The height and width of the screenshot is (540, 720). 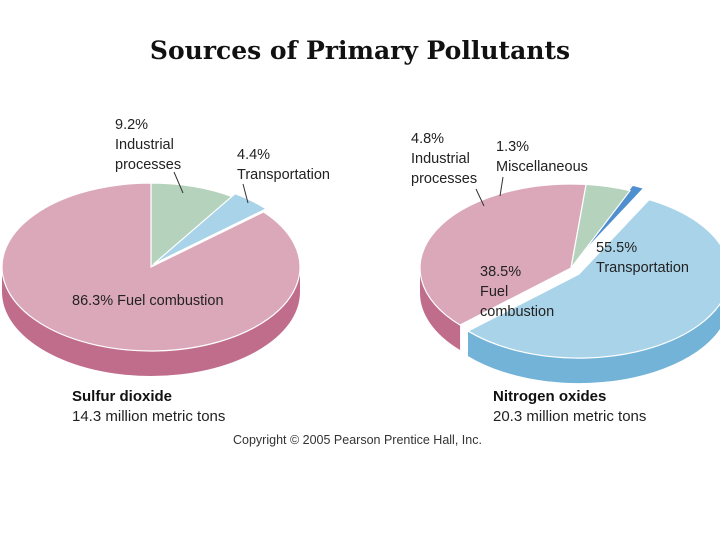 I want to click on slice-label-nox-fuel-combustion: 38.5% Fuel combustion, so click(x=517, y=292).